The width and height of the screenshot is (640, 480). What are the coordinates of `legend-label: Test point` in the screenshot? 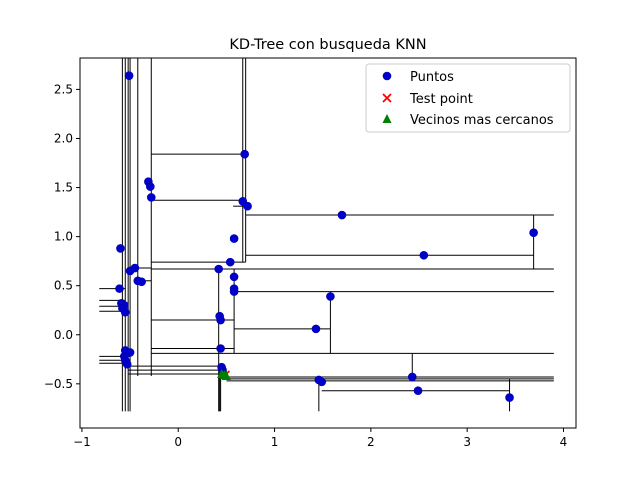 It's located at (441, 99).